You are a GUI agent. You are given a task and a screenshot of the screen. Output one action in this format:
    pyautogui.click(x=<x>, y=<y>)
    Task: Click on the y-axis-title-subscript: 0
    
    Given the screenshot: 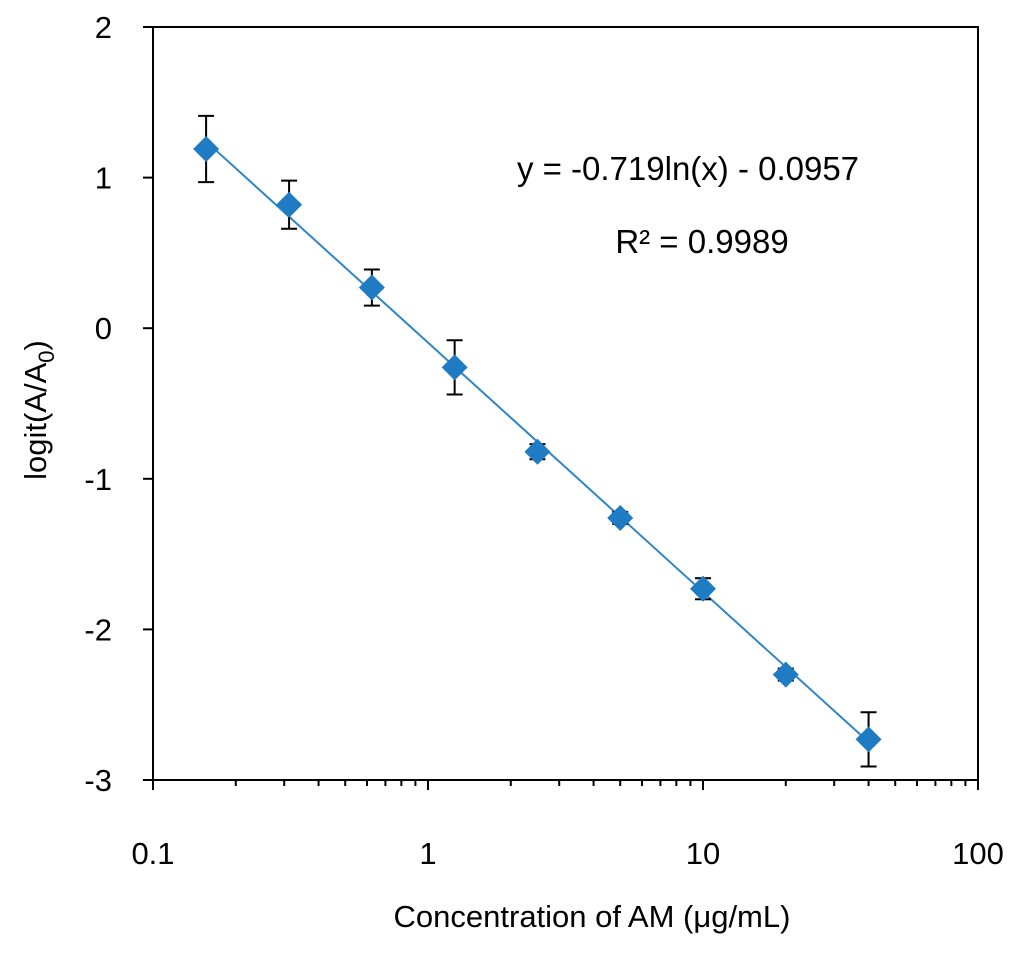 What is the action you would take?
    pyautogui.click(x=46, y=356)
    